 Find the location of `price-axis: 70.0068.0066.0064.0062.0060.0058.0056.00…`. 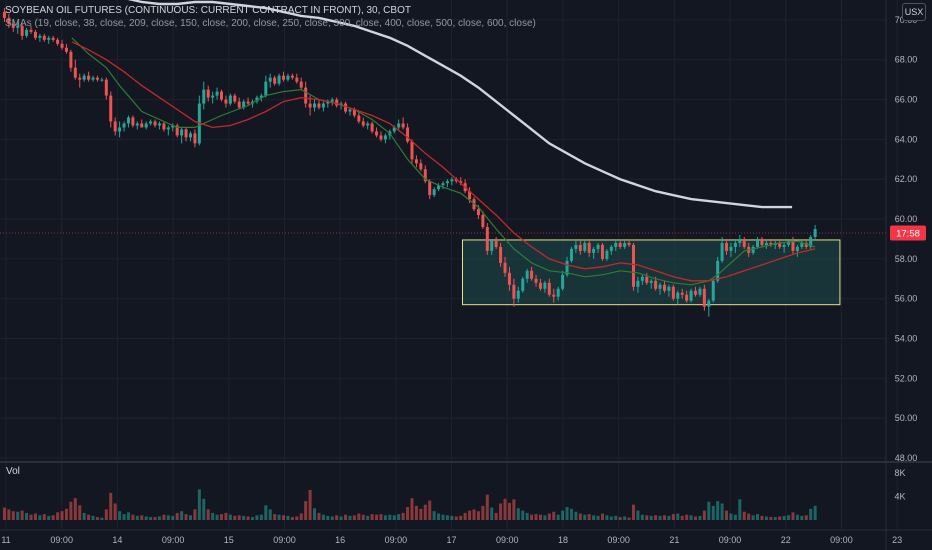

price-axis: 70.0068.0066.0064.0062.0060.0058.0056.00… is located at coordinates (906, 239).